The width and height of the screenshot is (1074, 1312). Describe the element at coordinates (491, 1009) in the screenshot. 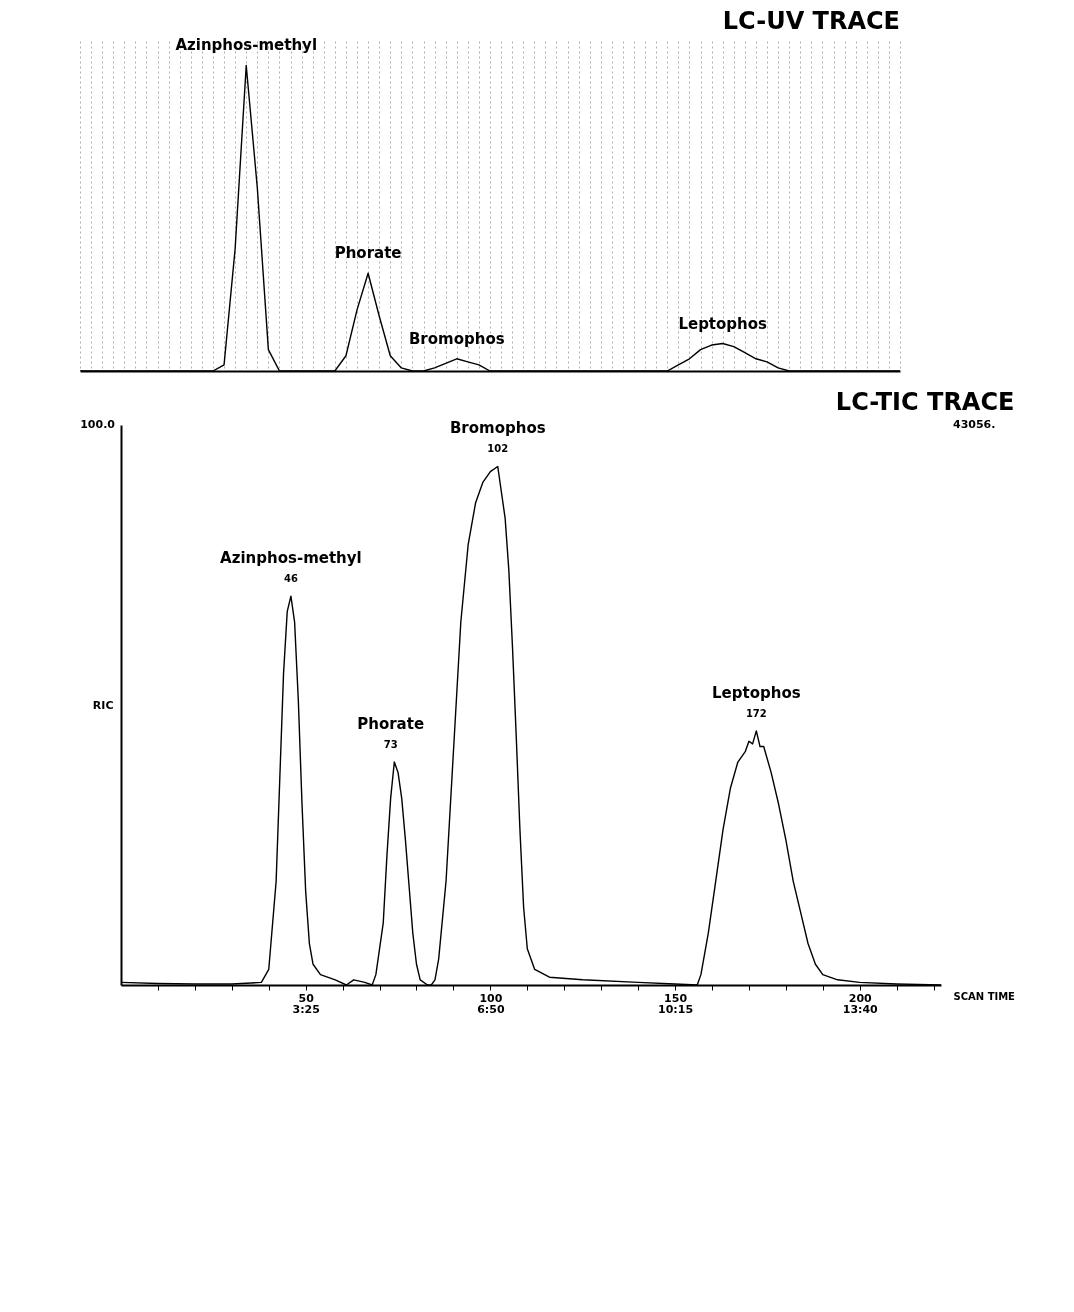

I see `x2-tick-label: 6:50` at that location.